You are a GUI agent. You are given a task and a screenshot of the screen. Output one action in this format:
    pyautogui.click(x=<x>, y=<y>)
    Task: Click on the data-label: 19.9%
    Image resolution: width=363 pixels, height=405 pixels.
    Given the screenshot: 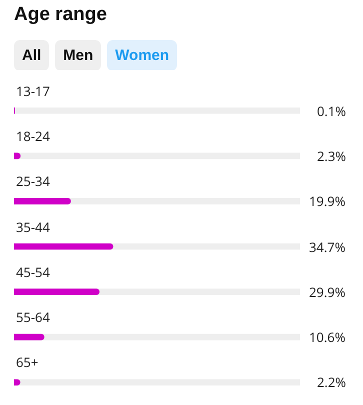 What is the action you would take?
    pyautogui.click(x=327, y=201)
    